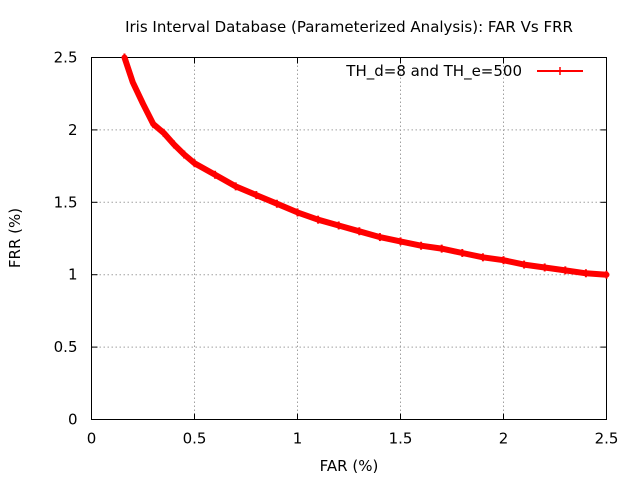 The image size is (640, 480). Describe the element at coordinates (298, 439) in the screenshot. I see `x-tick-label: 1` at that location.